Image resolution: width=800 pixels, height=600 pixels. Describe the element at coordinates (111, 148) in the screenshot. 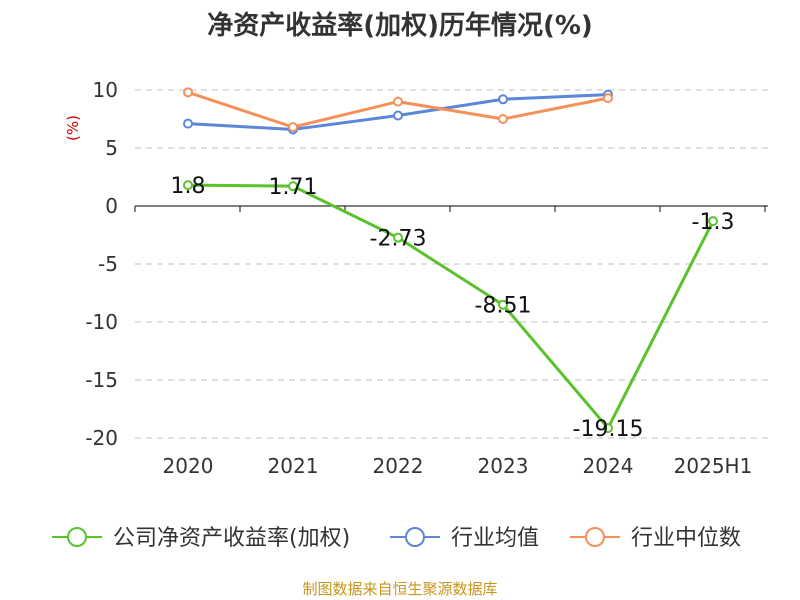

I see `y-tick-label: 5` at that location.